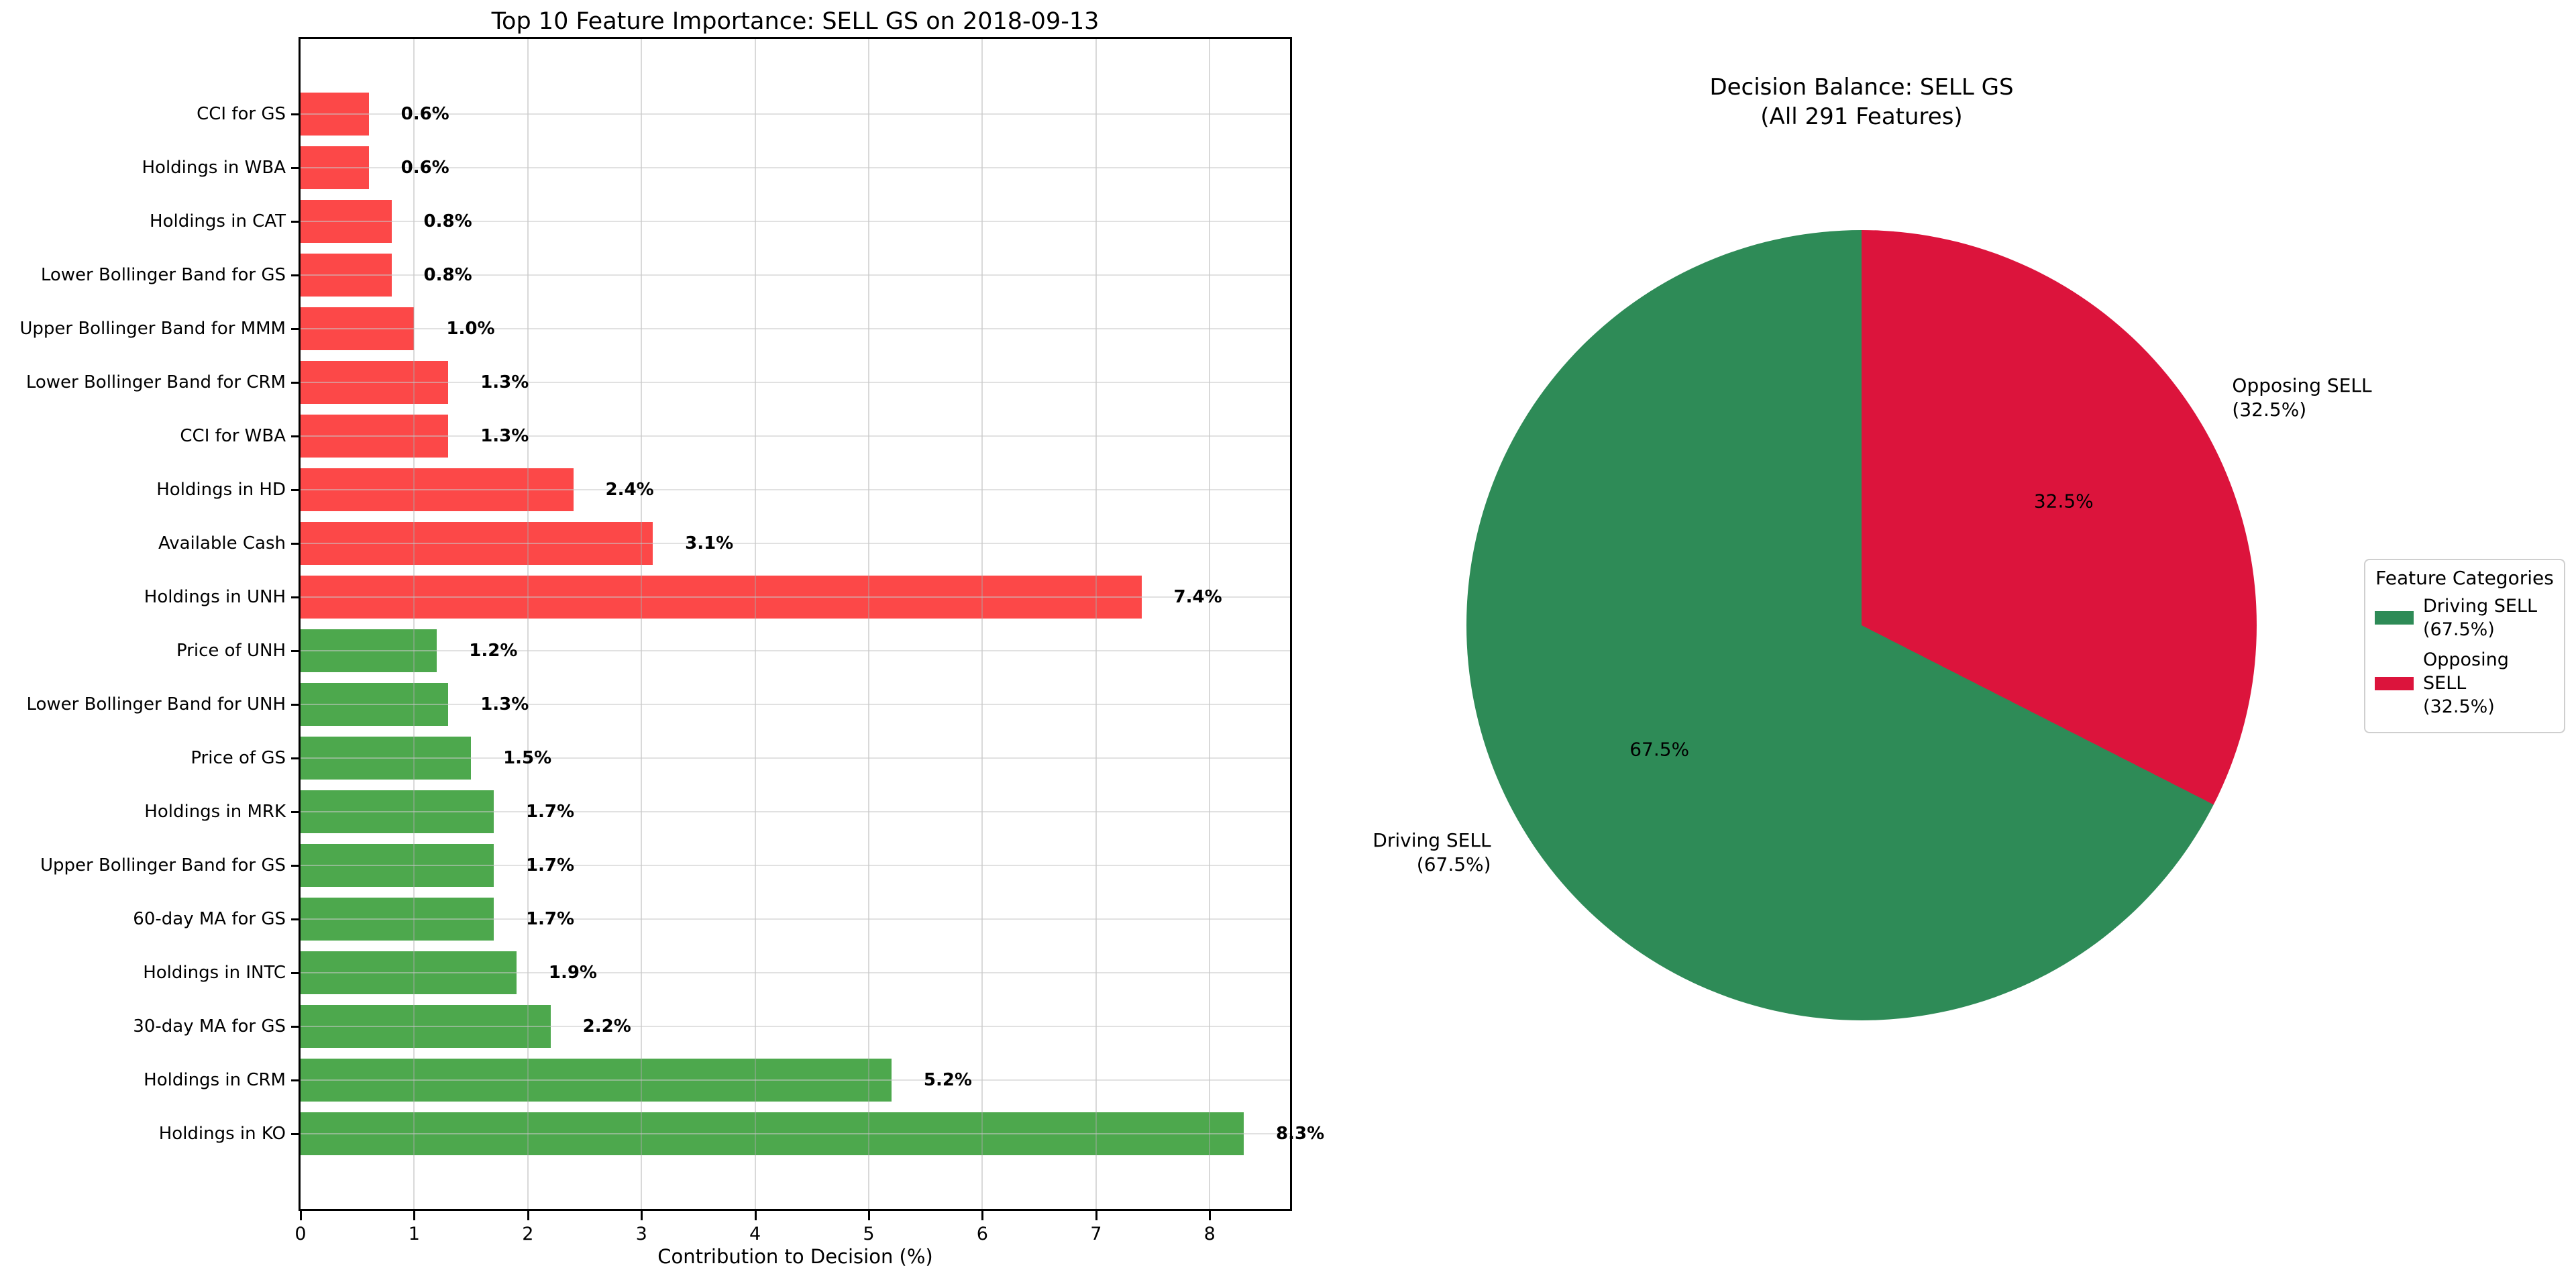 Image resolution: width=2576 pixels, height=1280 pixels. Describe the element at coordinates (2480, 618) in the screenshot. I see `legend-label: Driving SELL (67.5%)` at that location.